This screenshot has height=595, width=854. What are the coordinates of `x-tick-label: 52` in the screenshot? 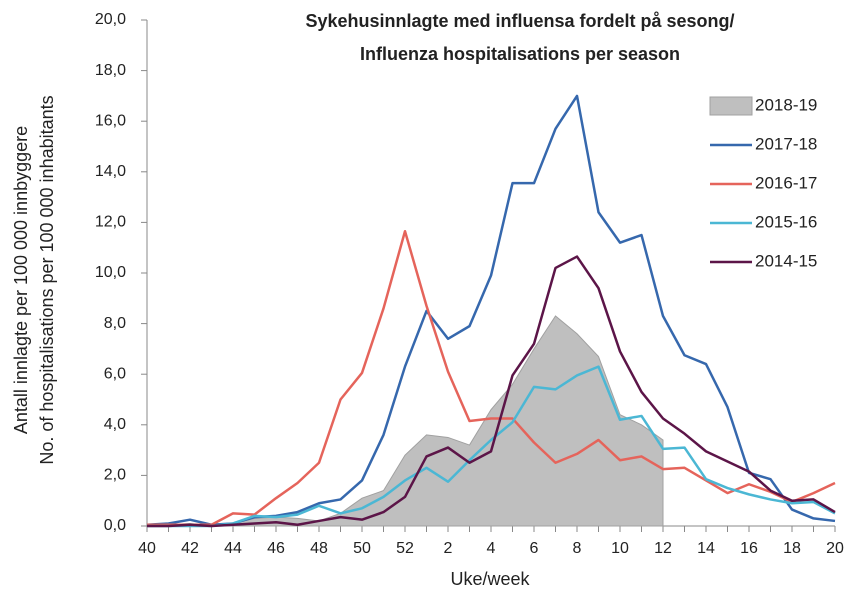 It's located at (405, 548).